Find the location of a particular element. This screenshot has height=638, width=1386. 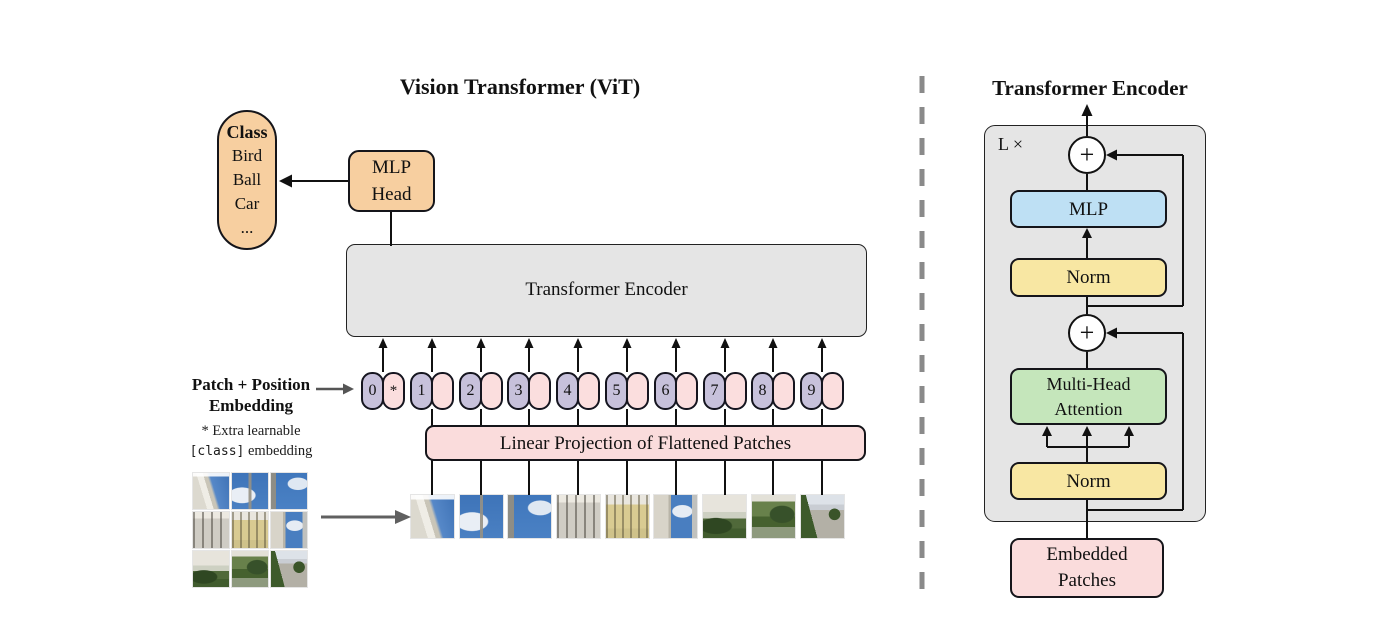

position-pill: 5 is located at coordinates (616, 391).